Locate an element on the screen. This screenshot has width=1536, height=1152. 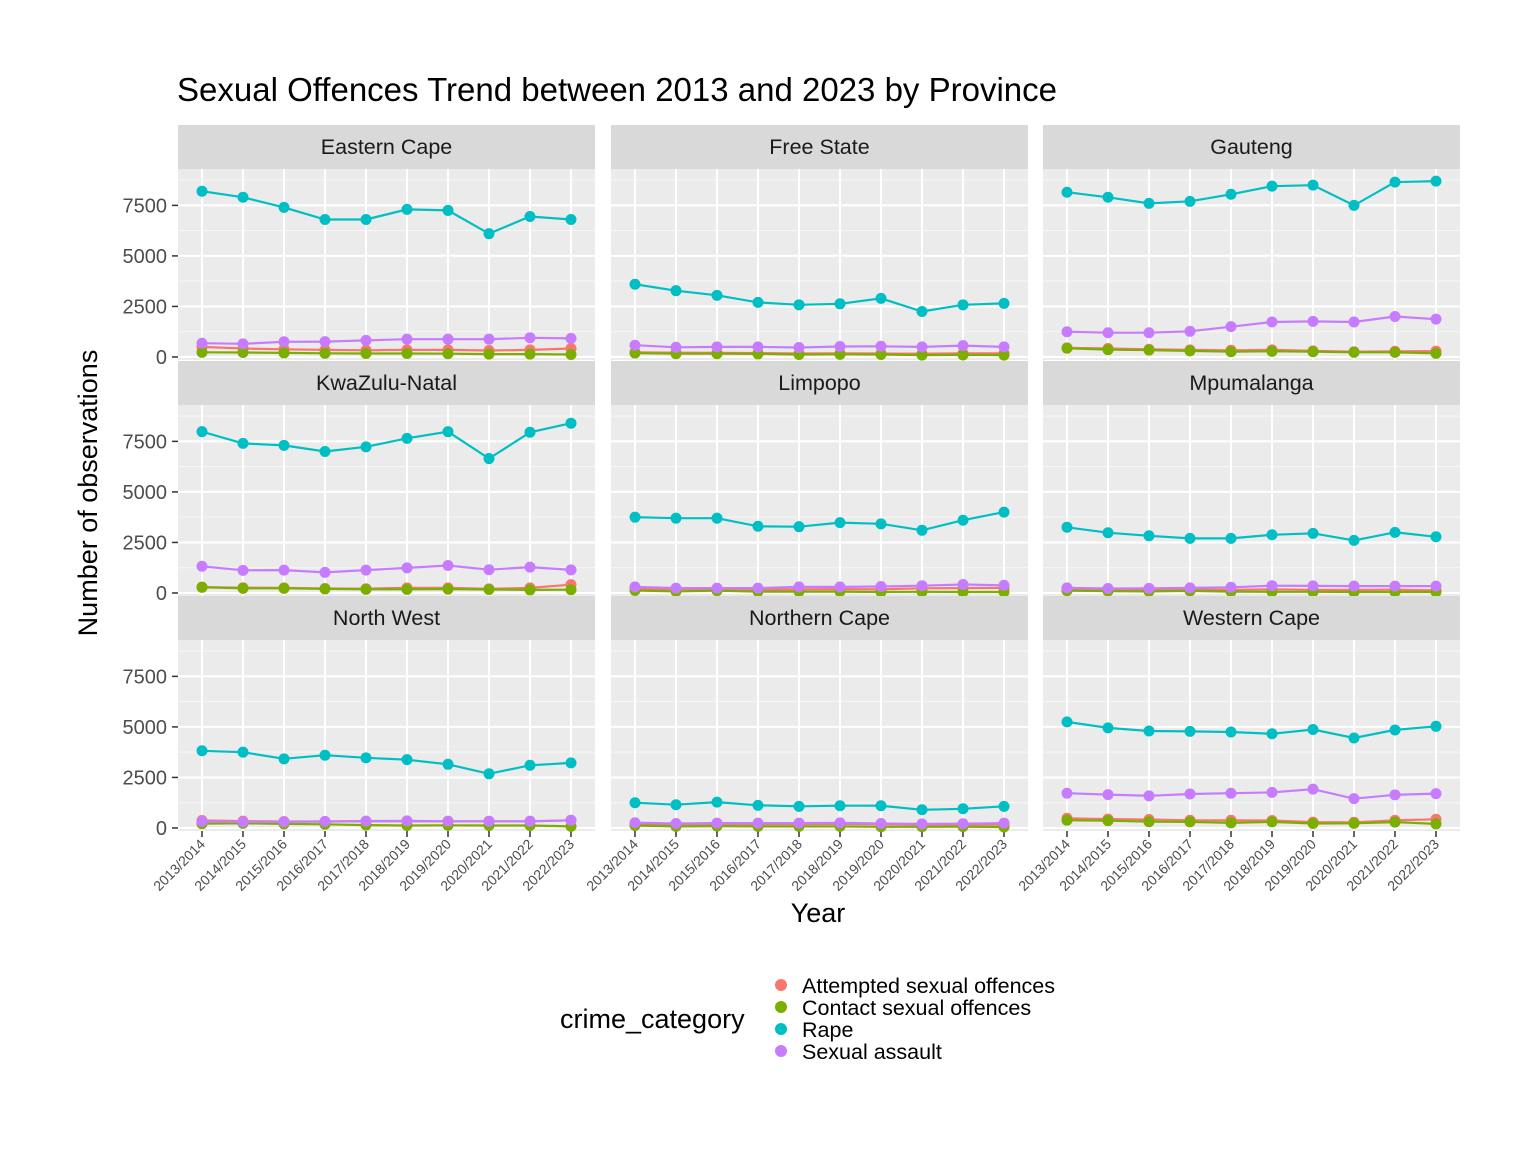
facet-strip-label: Northern Cape is located at coordinates (819, 618).